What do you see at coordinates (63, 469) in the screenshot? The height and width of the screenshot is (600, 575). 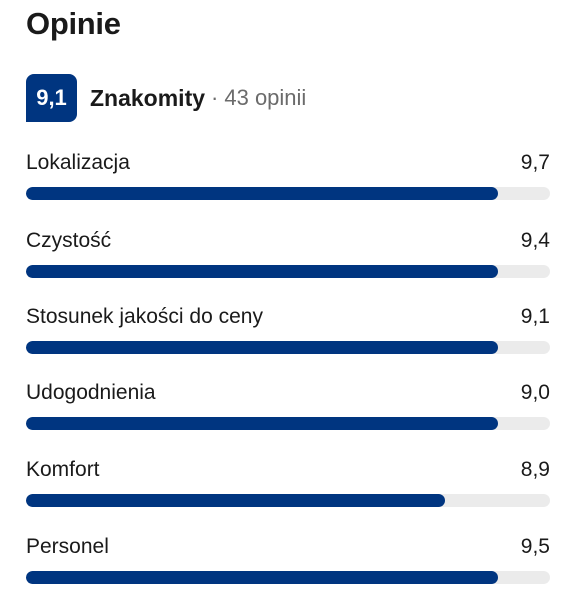 I see `category-label: Komfort` at bounding box center [63, 469].